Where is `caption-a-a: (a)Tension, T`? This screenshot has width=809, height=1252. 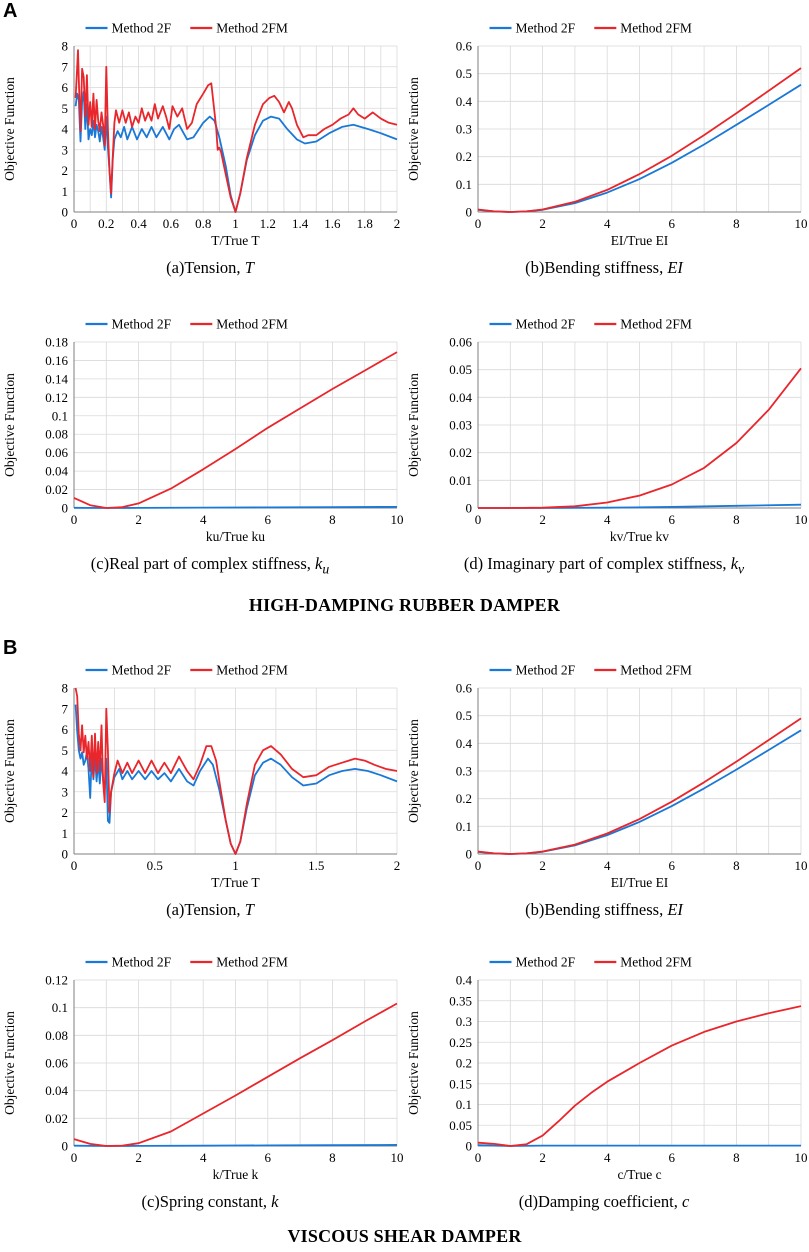 caption-a-a: (a)Tension, T is located at coordinates (210, 267).